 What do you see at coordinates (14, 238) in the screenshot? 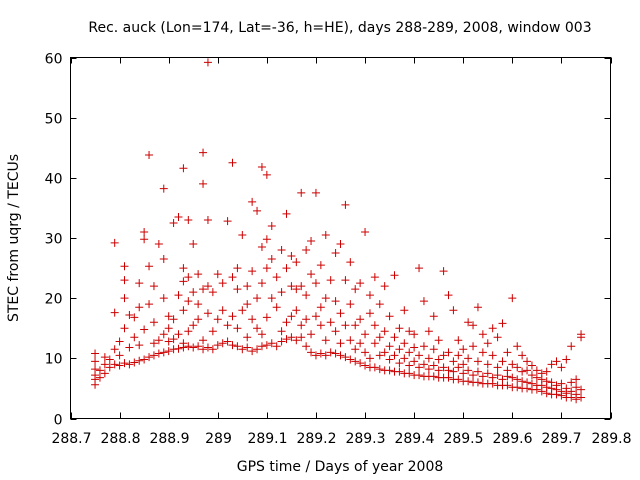
I see `y-axis-label: STEC from uqrg / TECUs` at bounding box center [14, 238].